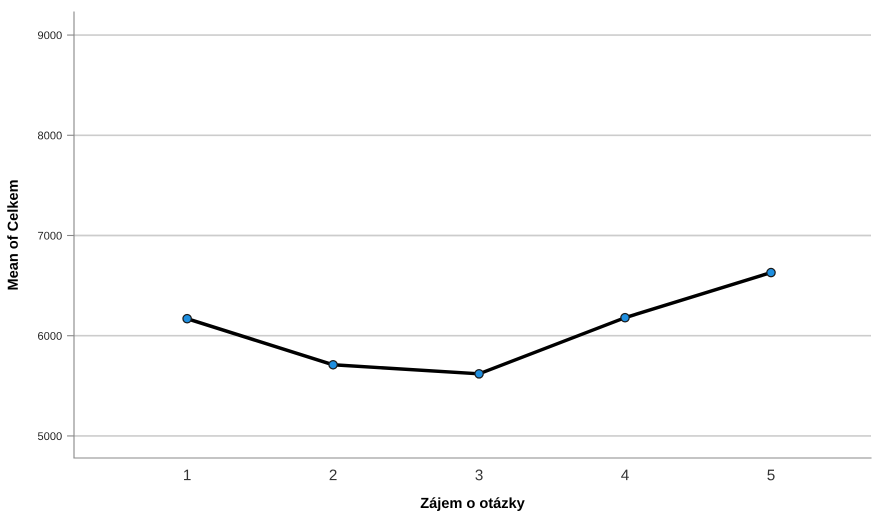 The width and height of the screenshot is (872, 523). I want to click on x-tick-label: 5, so click(771, 475).